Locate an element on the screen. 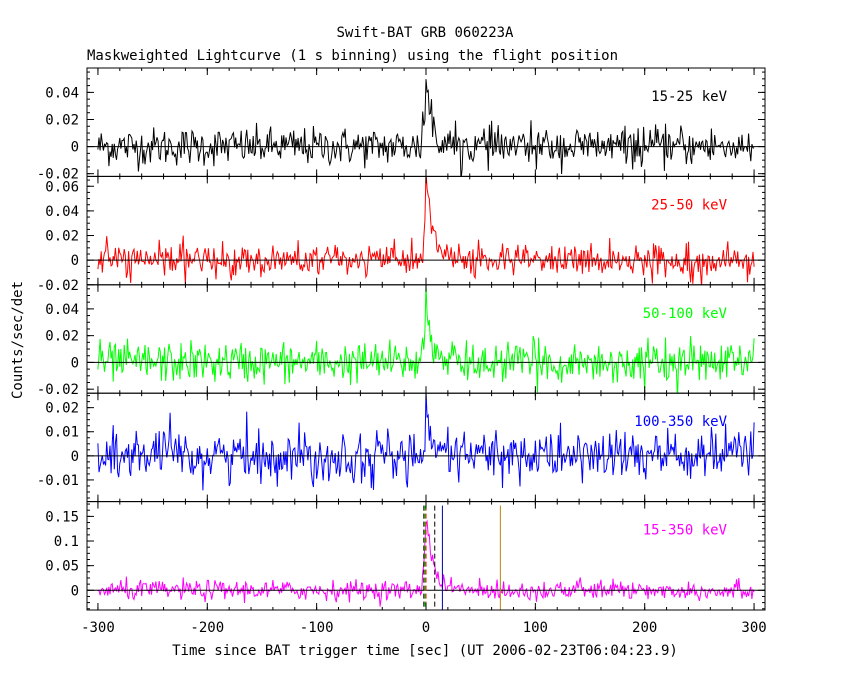 The width and height of the screenshot is (850, 680). panel-4: -0.01 0 0.01 0.02 100-350 keV is located at coordinates (401, 447).